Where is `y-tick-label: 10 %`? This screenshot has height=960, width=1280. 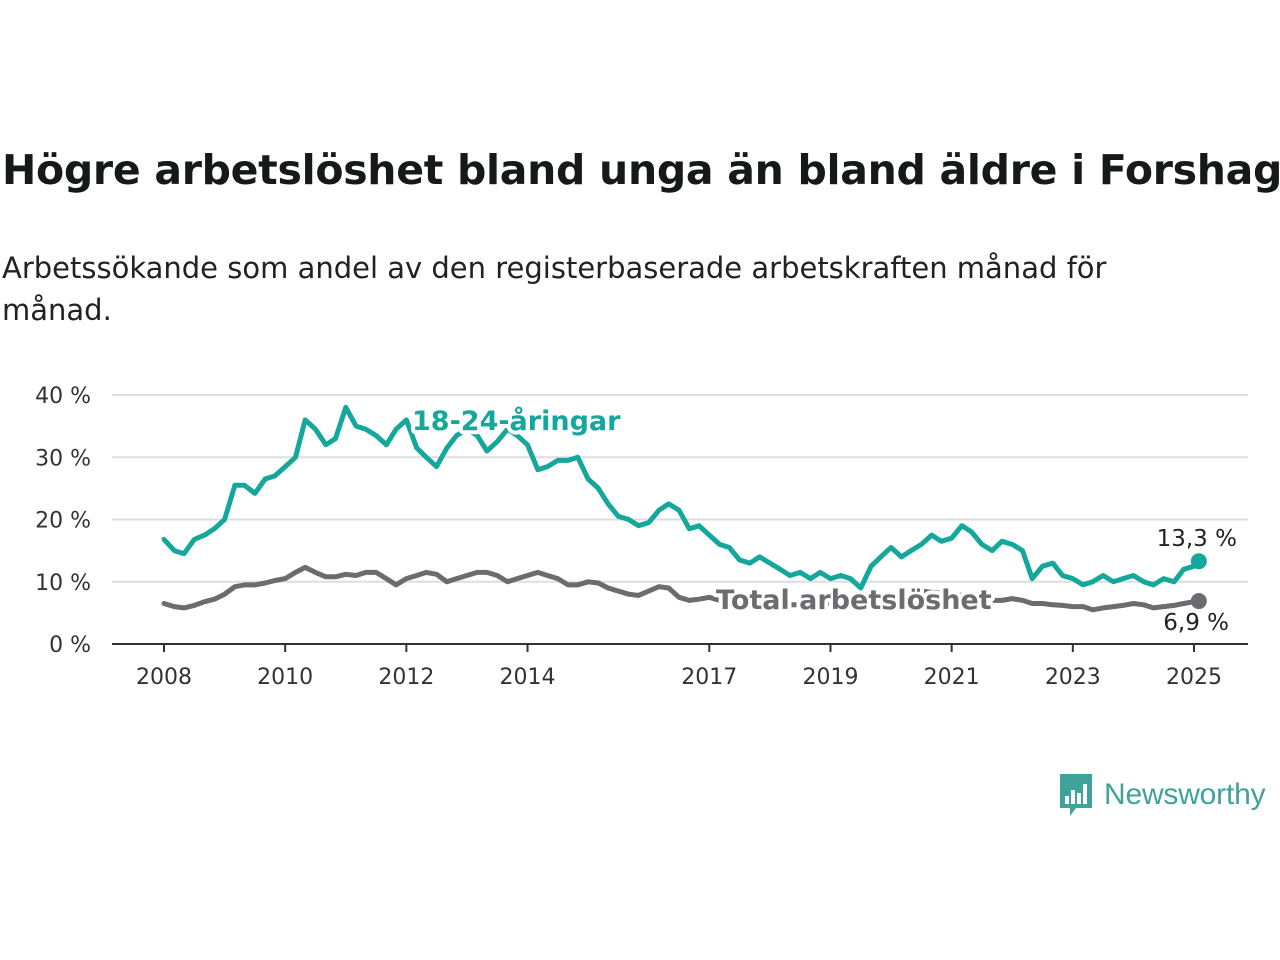
y-tick-label: 10 % is located at coordinates (63, 583).